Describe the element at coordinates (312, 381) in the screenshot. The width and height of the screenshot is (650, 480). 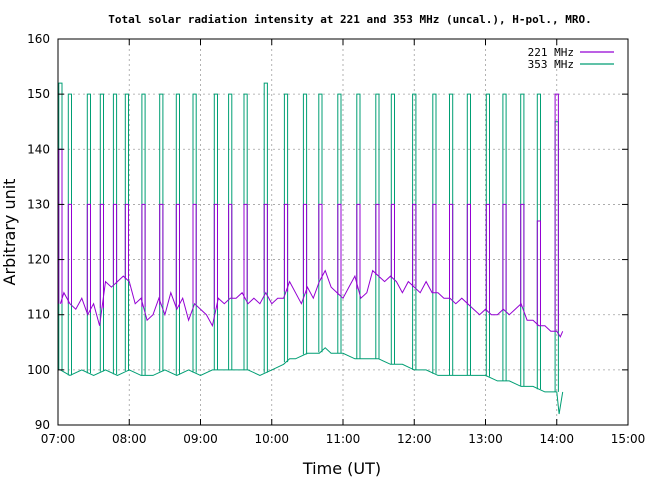
I see `series-line-353-mhz` at that location.